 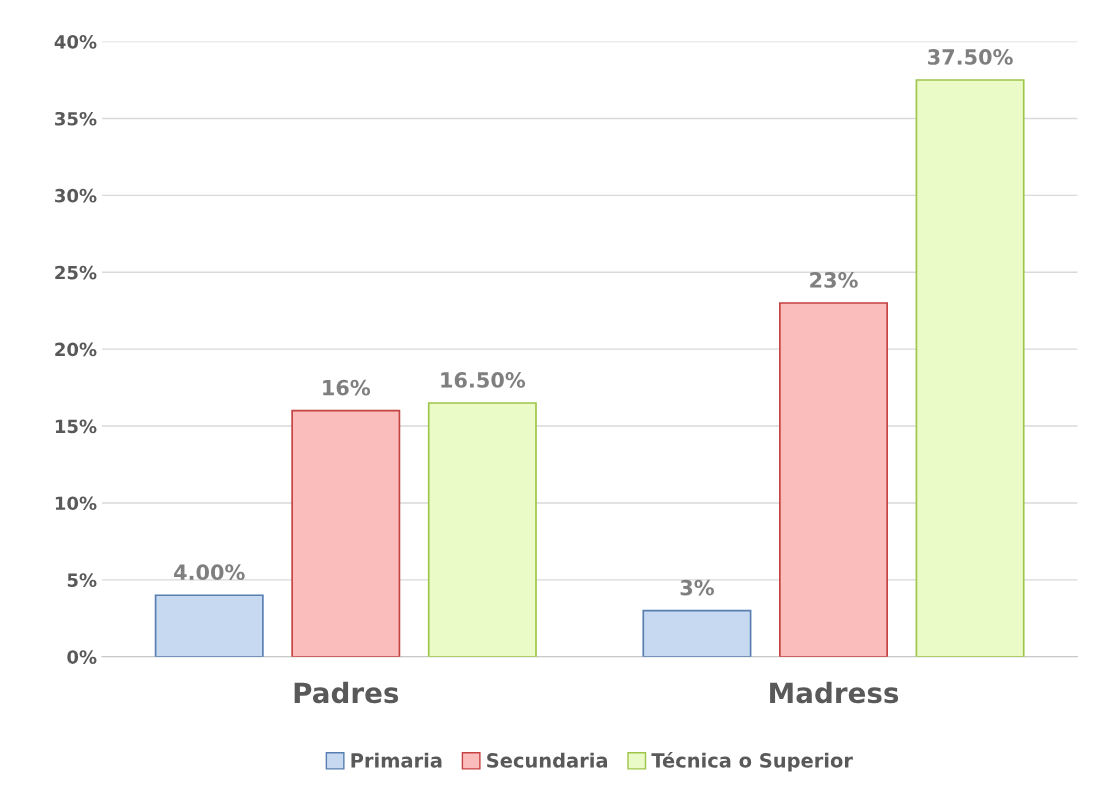 I want to click on y-tick-label: 30%, so click(x=76, y=195).